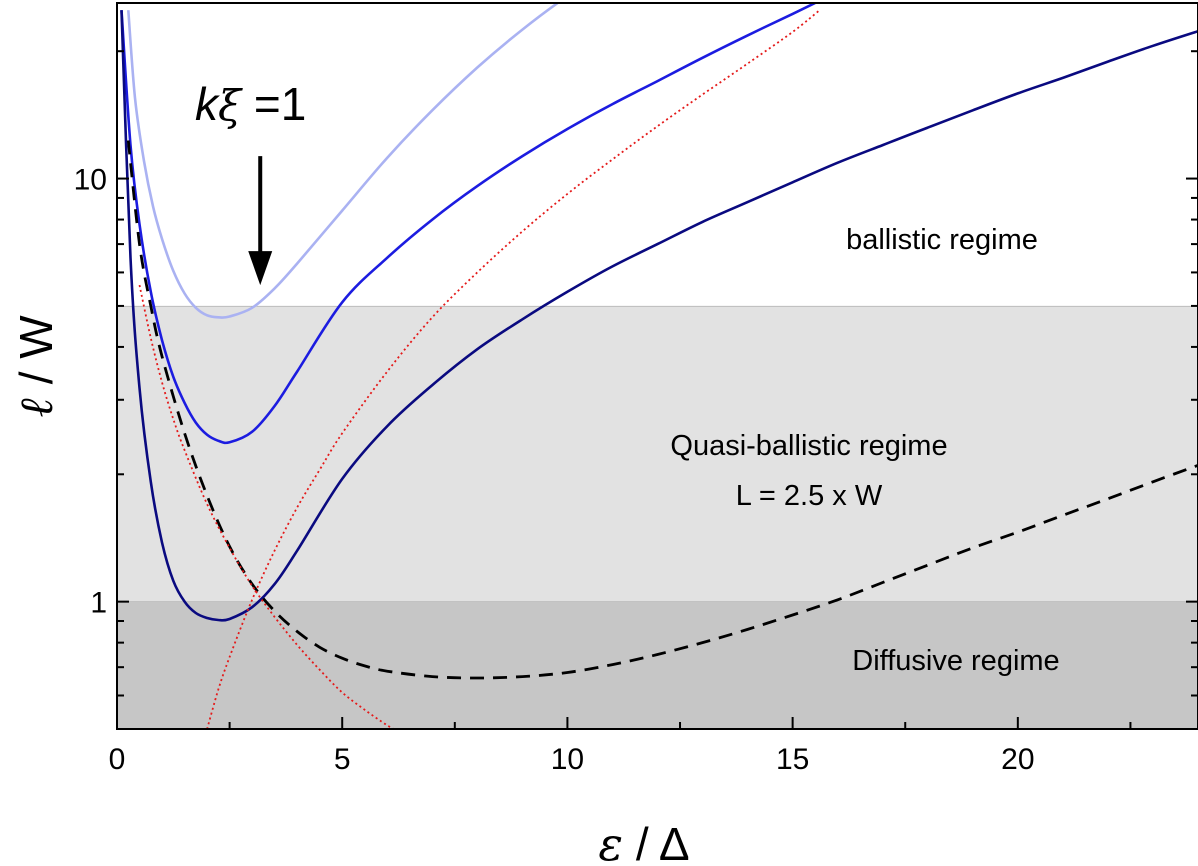  Describe the element at coordinates (98, 603) in the screenshot. I see `y-tick-label: 1` at that location.